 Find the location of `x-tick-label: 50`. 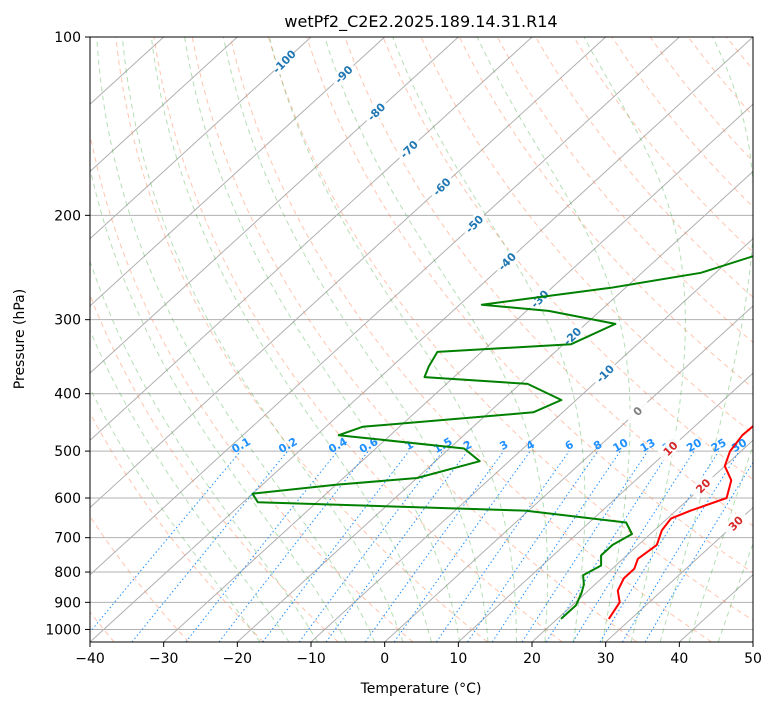

x-tick-label: 50 is located at coordinates (753, 659).